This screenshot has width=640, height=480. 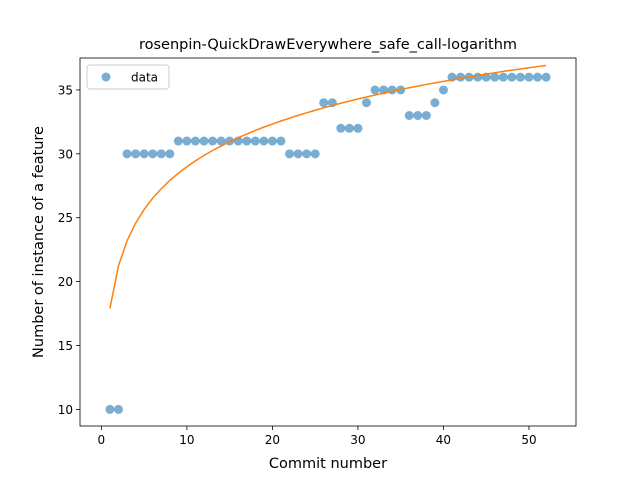 I want to click on y-tick-label: 30, so click(x=65, y=154).